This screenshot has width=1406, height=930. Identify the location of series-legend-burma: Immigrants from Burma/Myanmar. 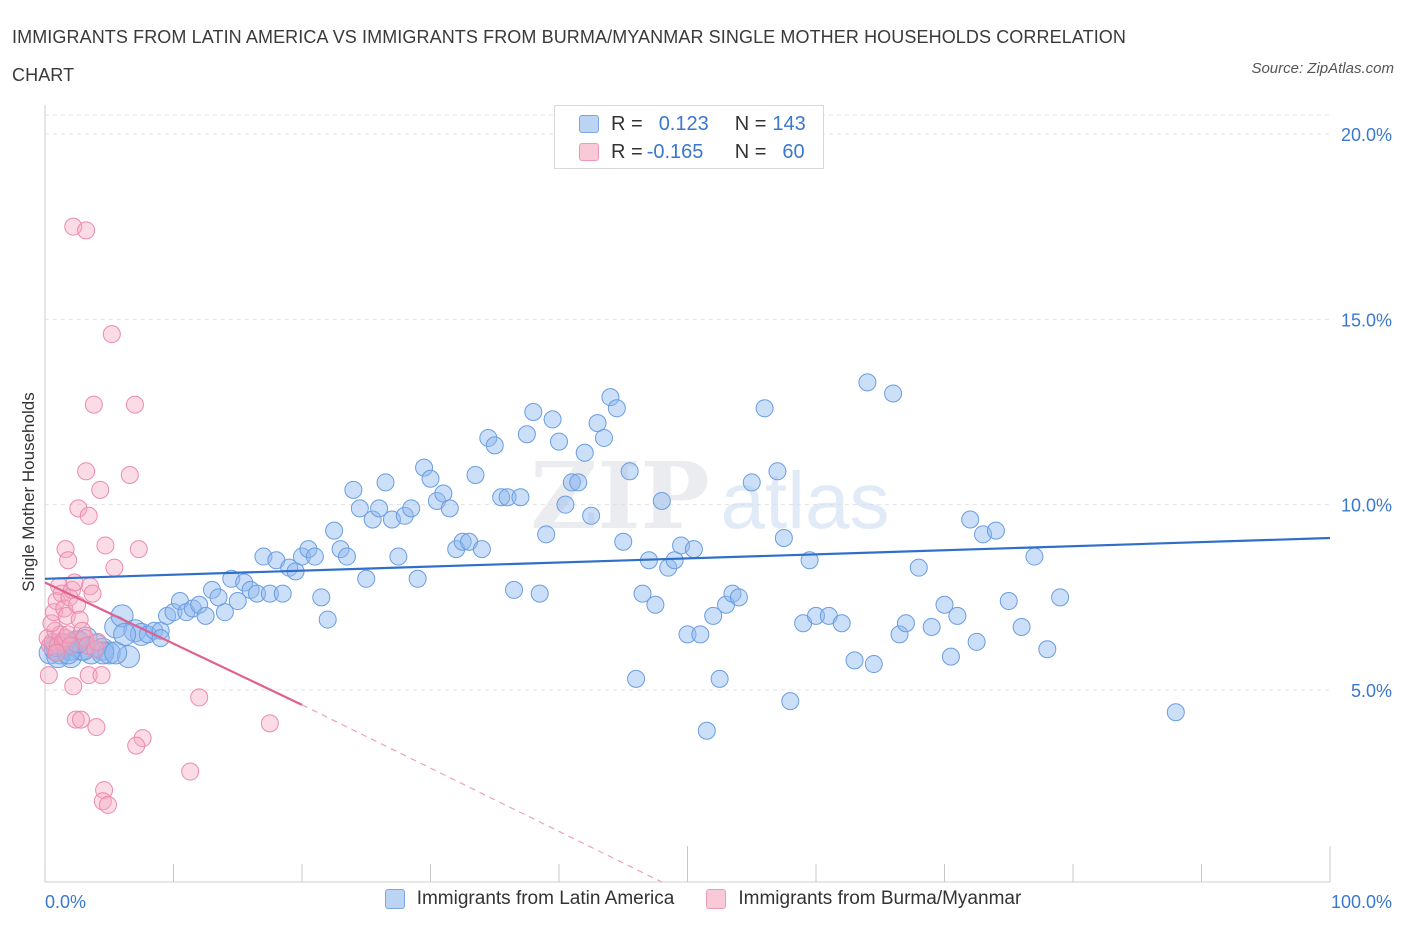
(863, 899).